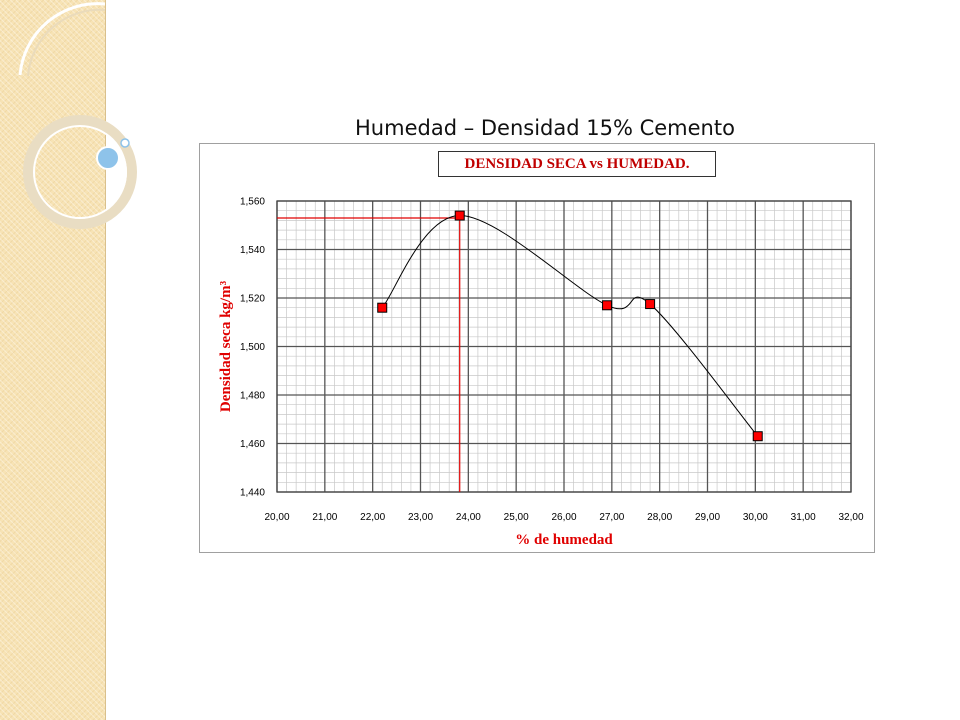 This screenshot has width=960, height=720. I want to click on y-tick-label: 1,520, so click(252, 299).